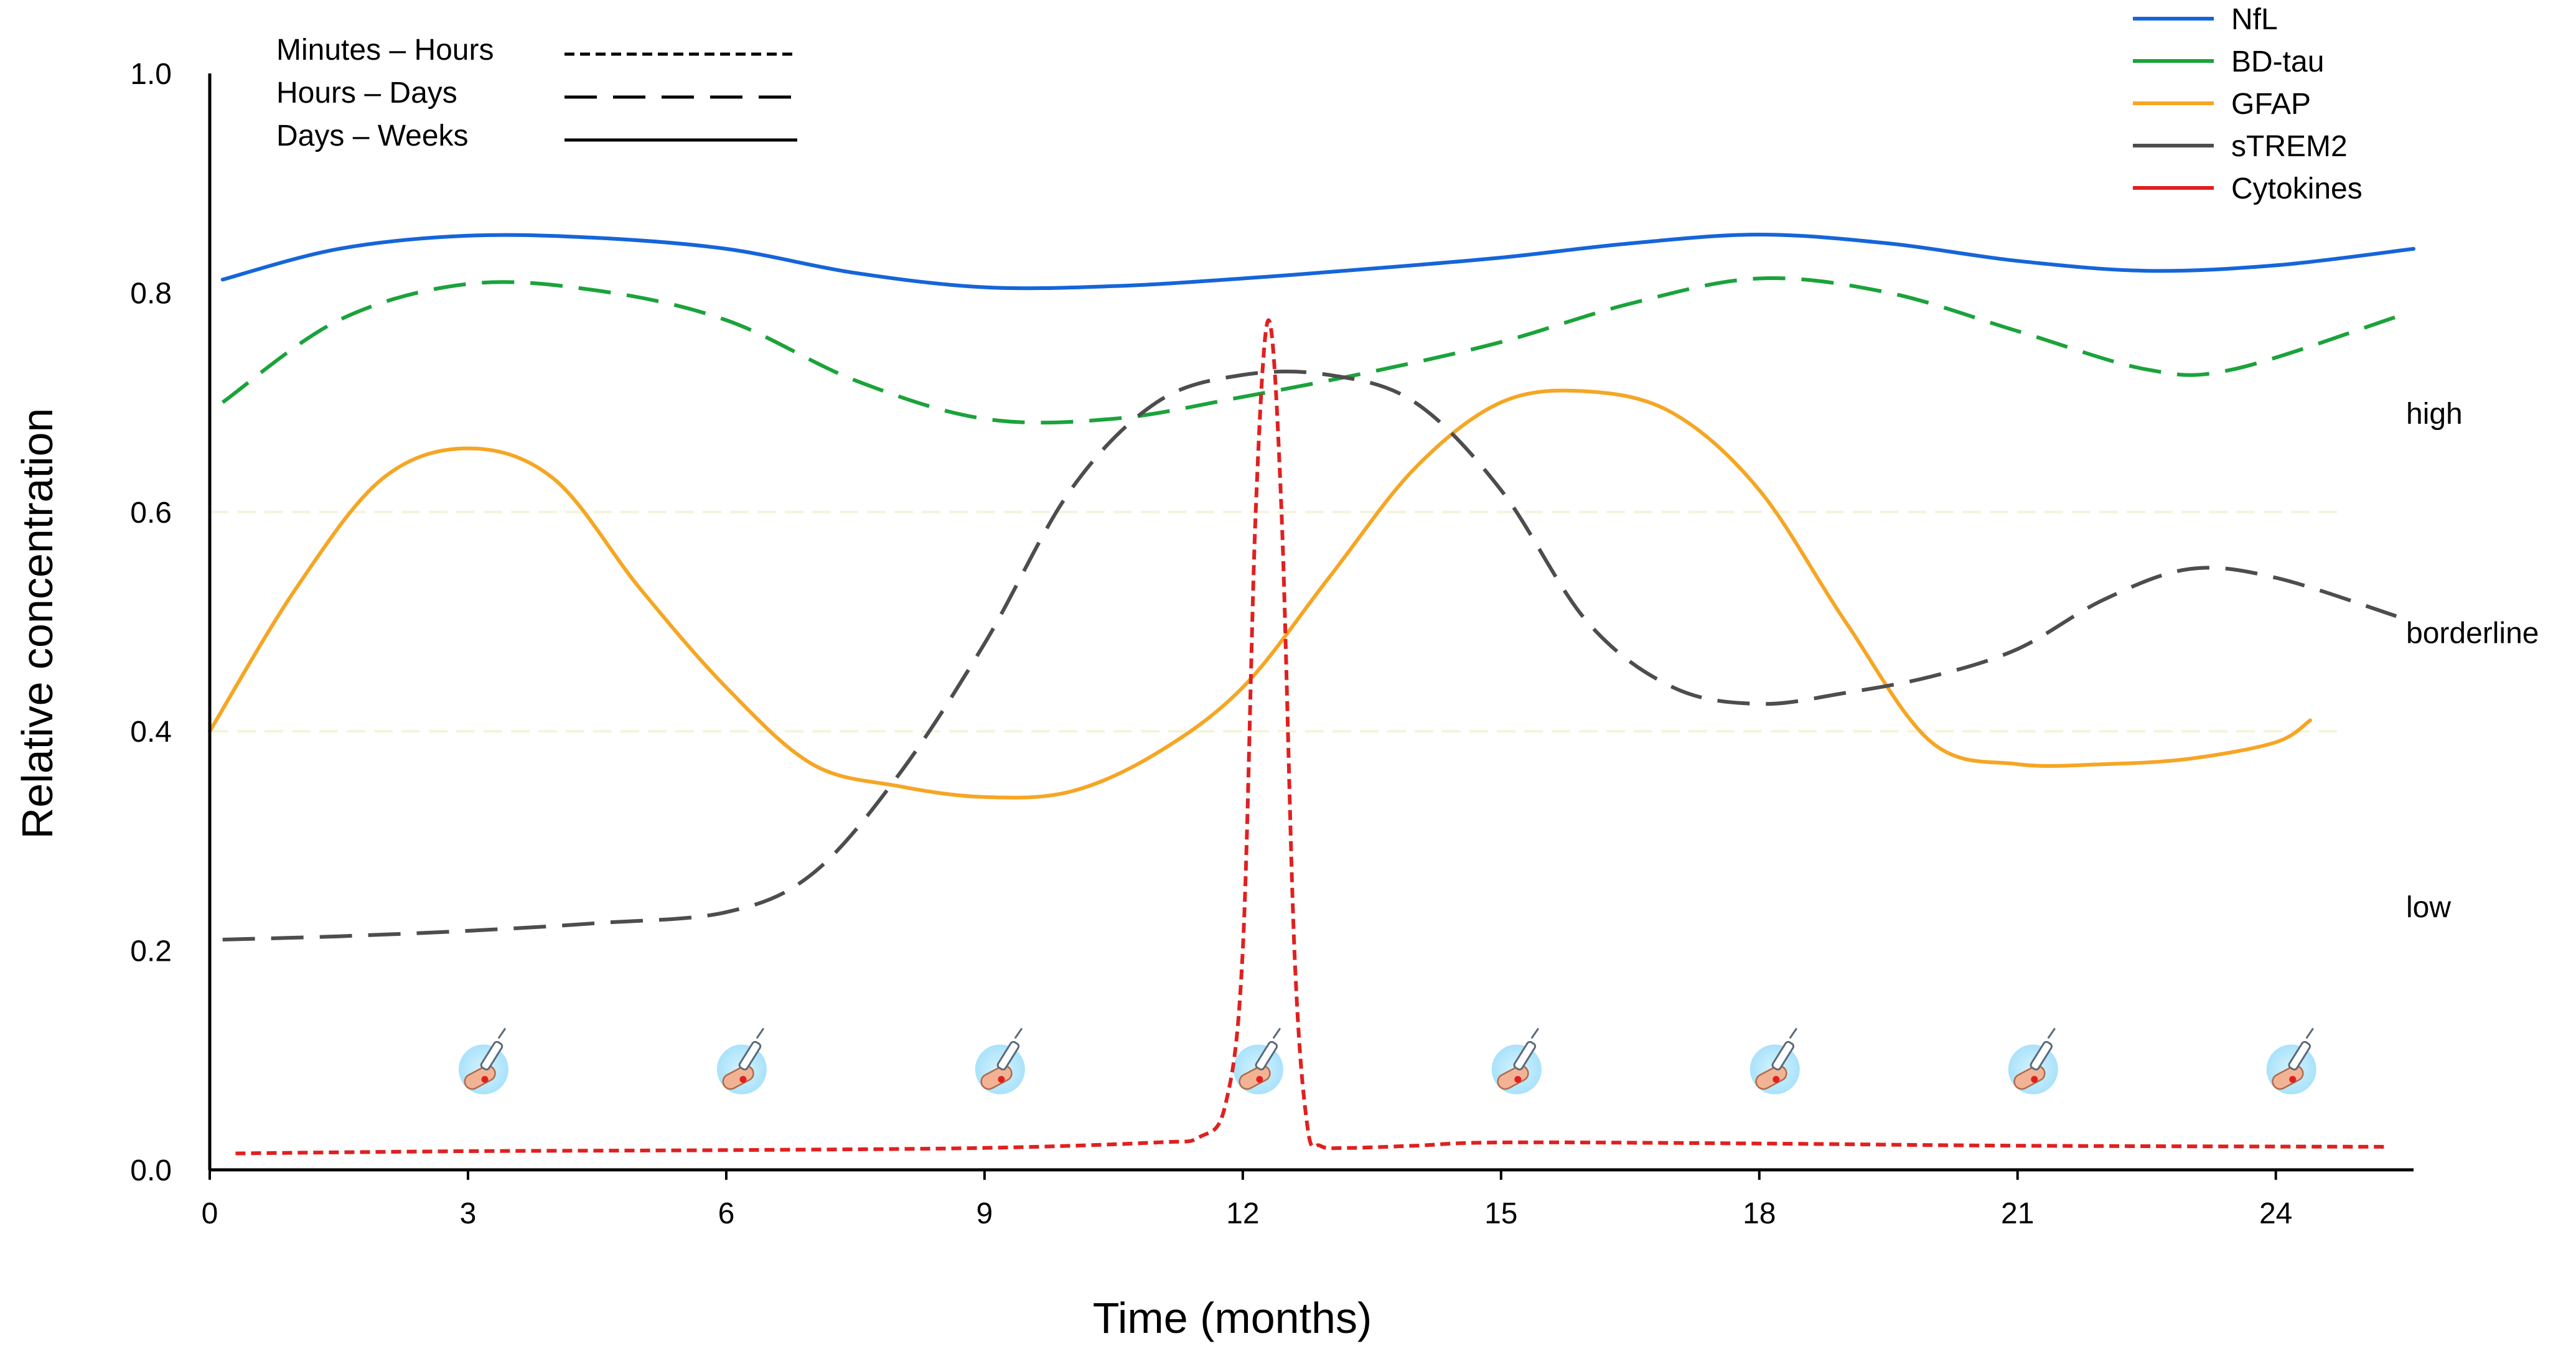  What do you see at coordinates (151, 513) in the screenshot?
I see `y-tick-label: 0.6` at bounding box center [151, 513].